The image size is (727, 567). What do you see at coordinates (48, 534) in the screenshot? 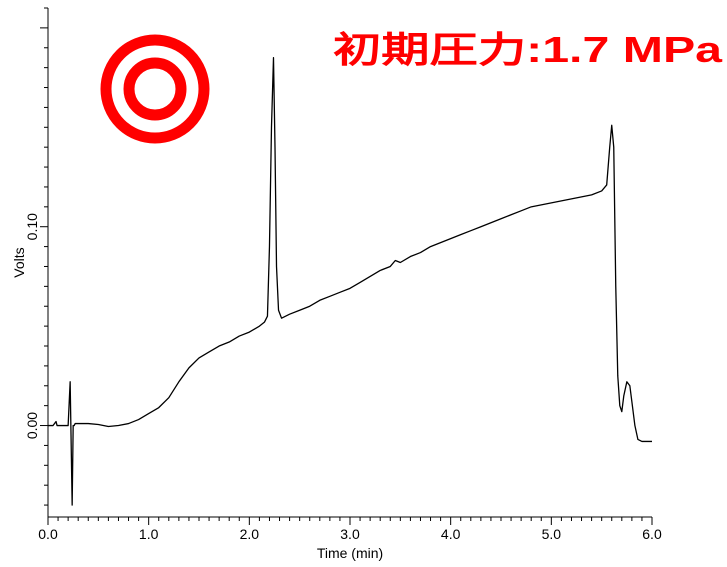
I see `x-tick-label: 0.0` at bounding box center [48, 534].